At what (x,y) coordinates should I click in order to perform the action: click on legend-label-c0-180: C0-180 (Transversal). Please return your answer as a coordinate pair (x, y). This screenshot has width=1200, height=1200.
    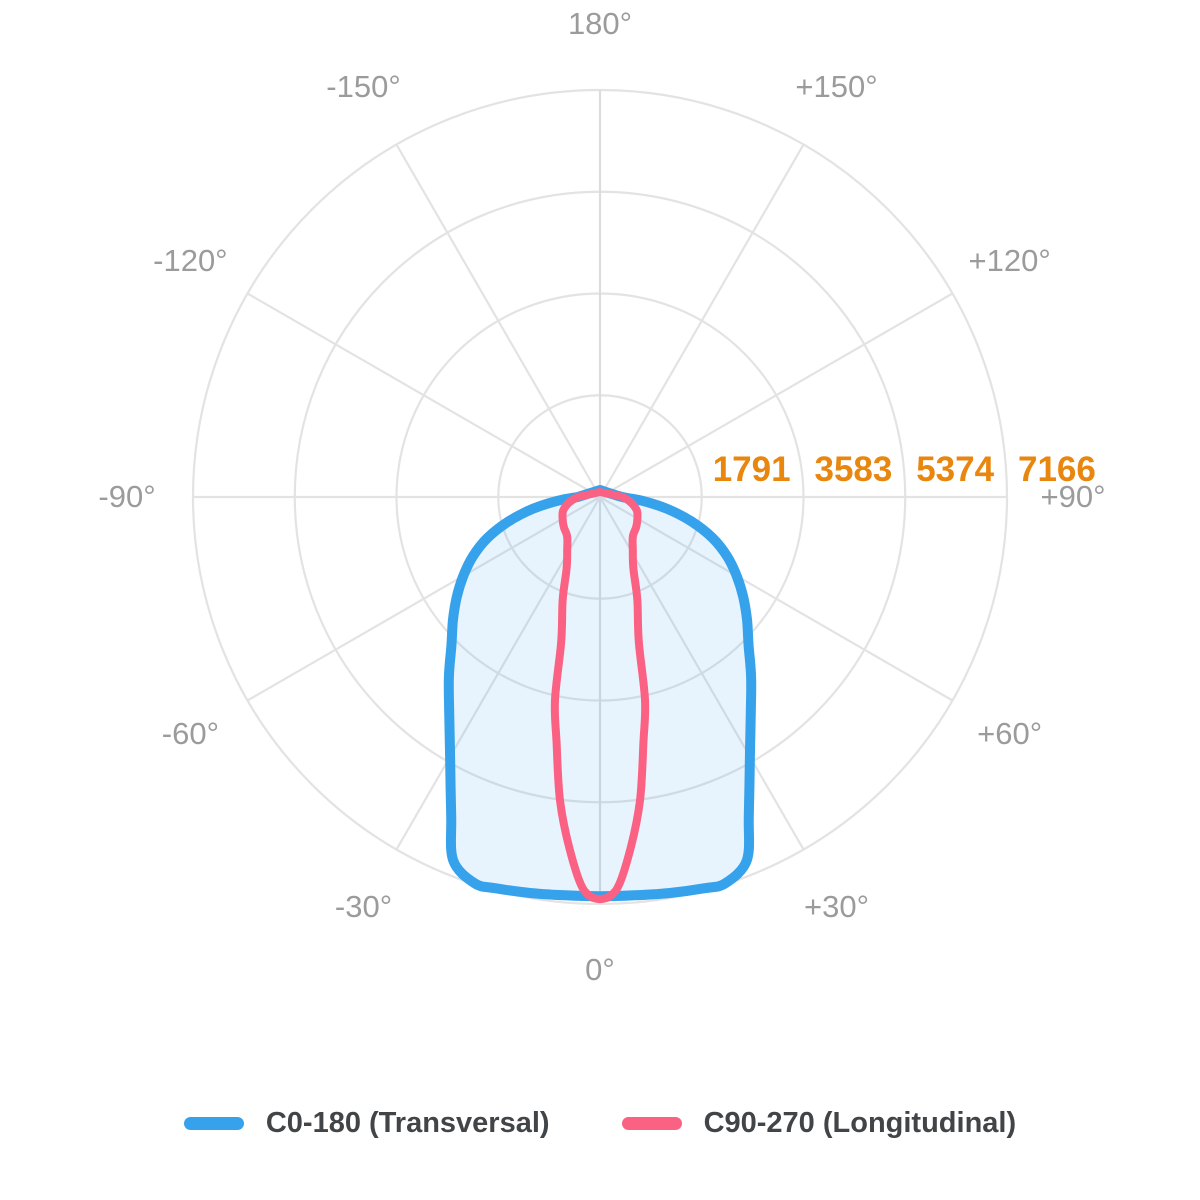
    Looking at the image, I should click on (407, 1122).